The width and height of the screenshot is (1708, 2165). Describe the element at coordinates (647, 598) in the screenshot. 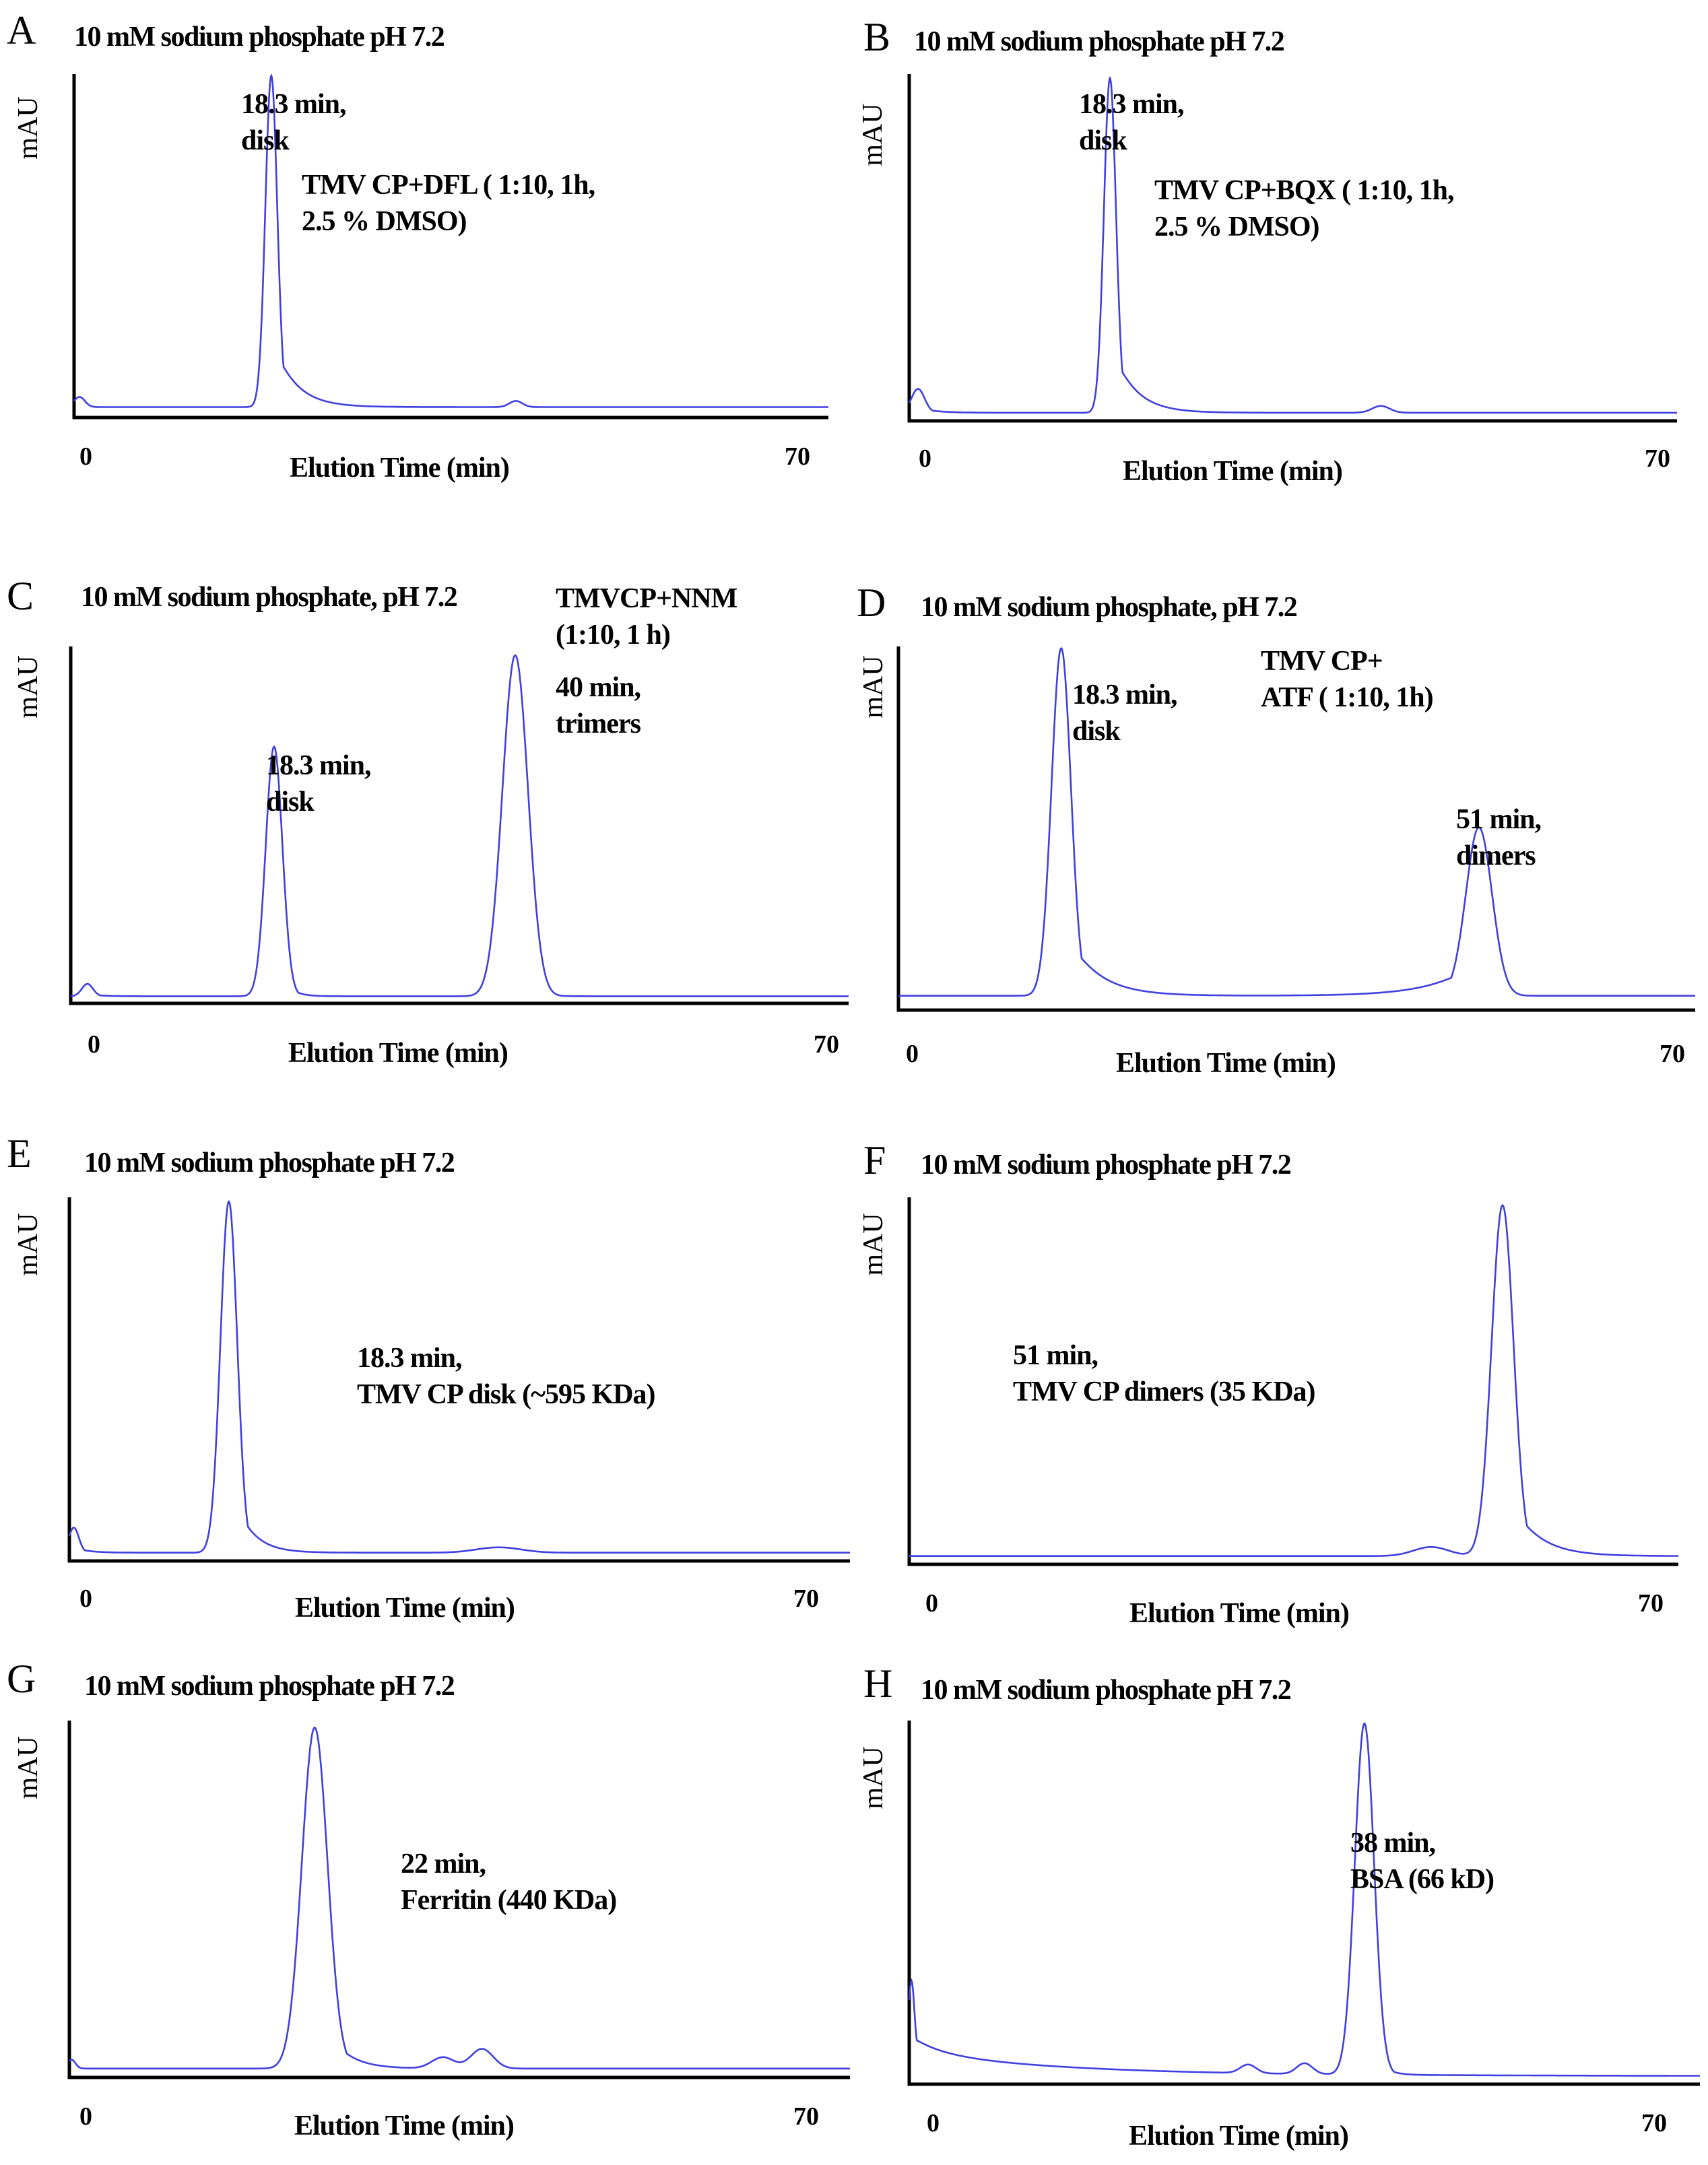

I see `peak-annotation: TMVCP+NNM` at that location.